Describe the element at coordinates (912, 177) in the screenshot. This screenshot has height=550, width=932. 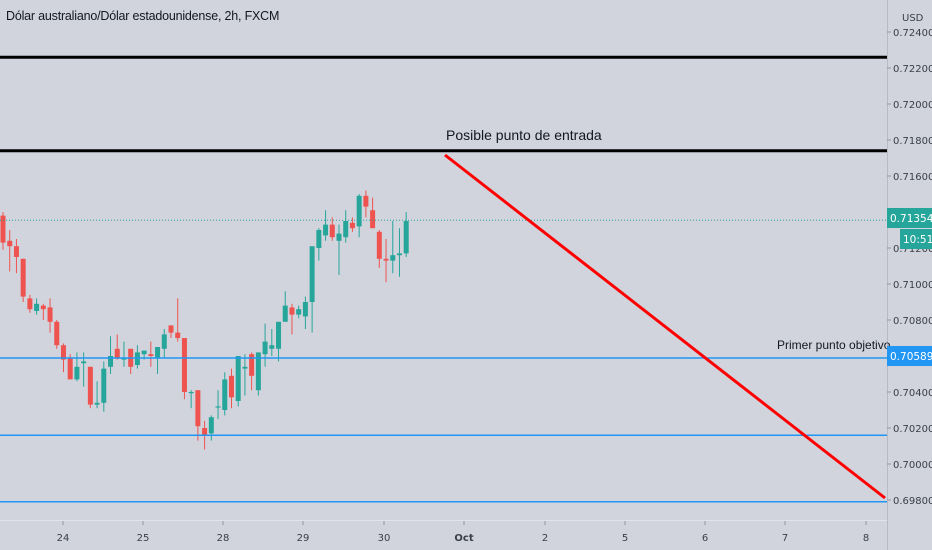
I see `y-tick-label: 0.71600` at that location.